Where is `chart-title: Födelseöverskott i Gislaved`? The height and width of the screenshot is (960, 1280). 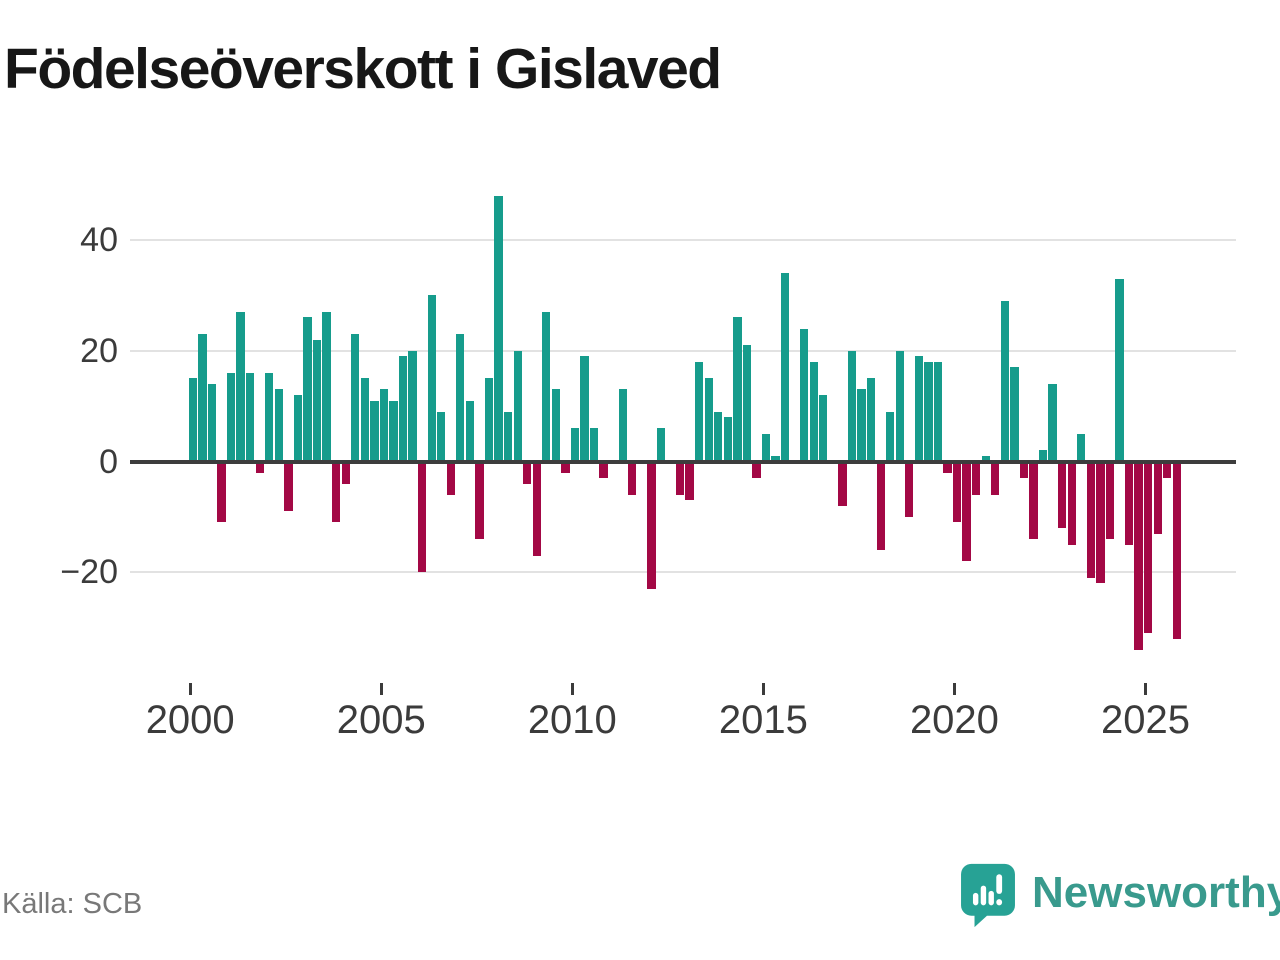 chart-title: Födelseöverskott i Gislaved is located at coordinates (363, 69).